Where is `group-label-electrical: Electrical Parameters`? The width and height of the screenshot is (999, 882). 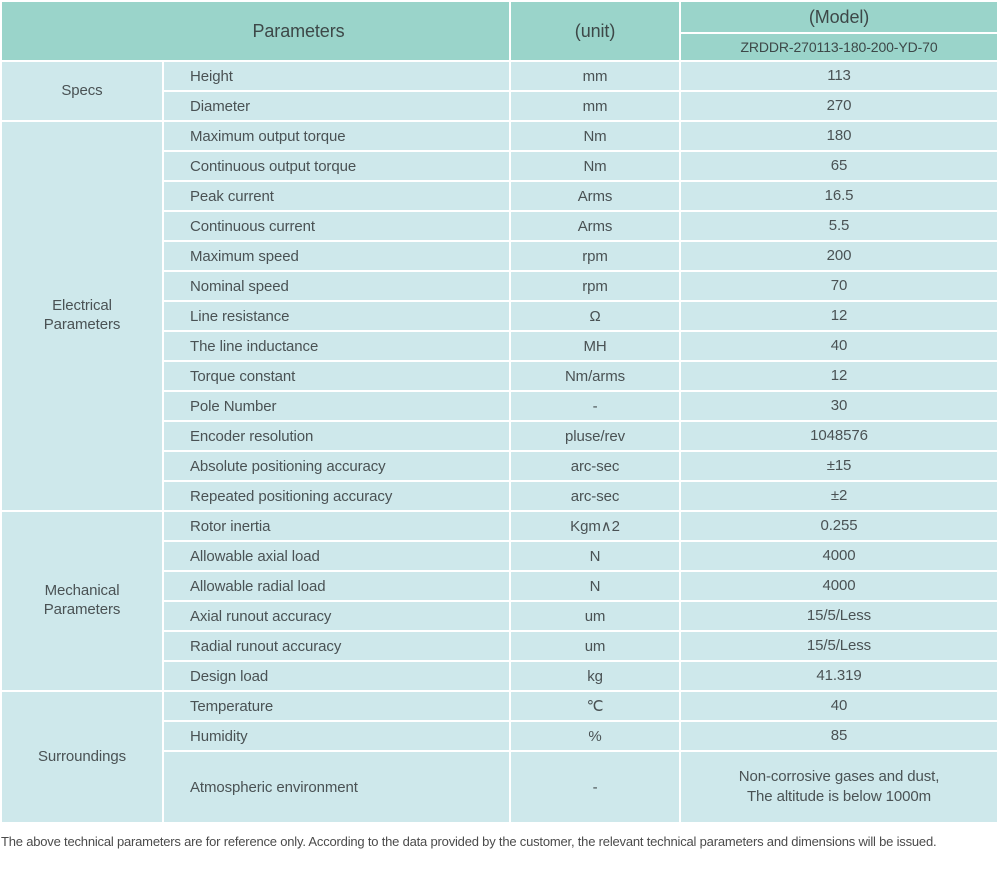 group-label-electrical: Electrical Parameters is located at coordinates (82, 316).